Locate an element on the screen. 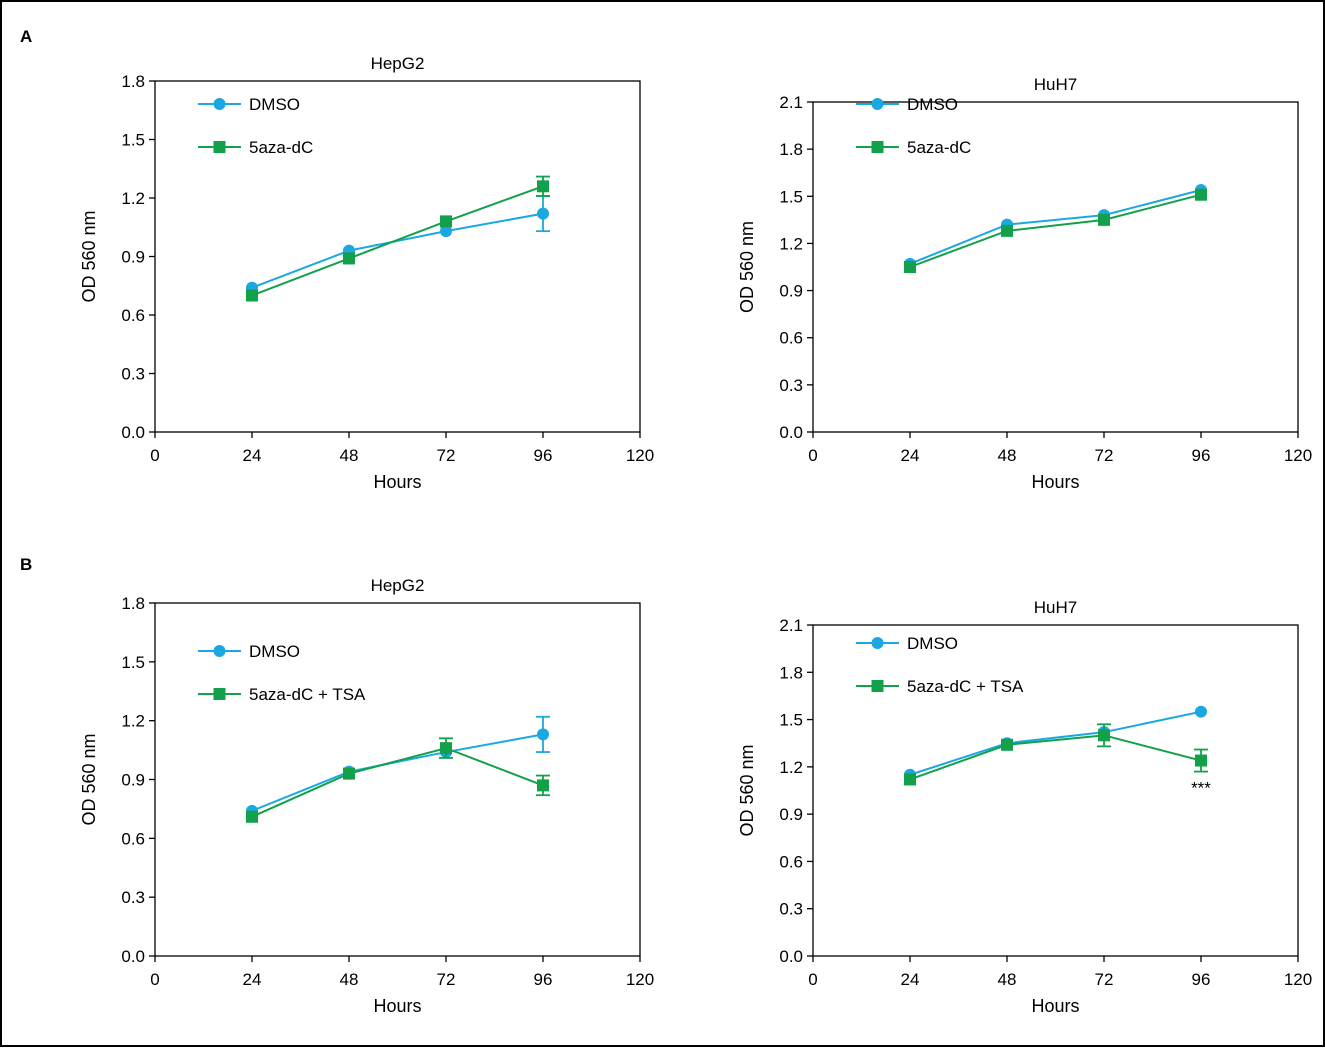 This screenshot has width=1325, height=1052. y-tick-label: 2.1 is located at coordinates (791, 625).